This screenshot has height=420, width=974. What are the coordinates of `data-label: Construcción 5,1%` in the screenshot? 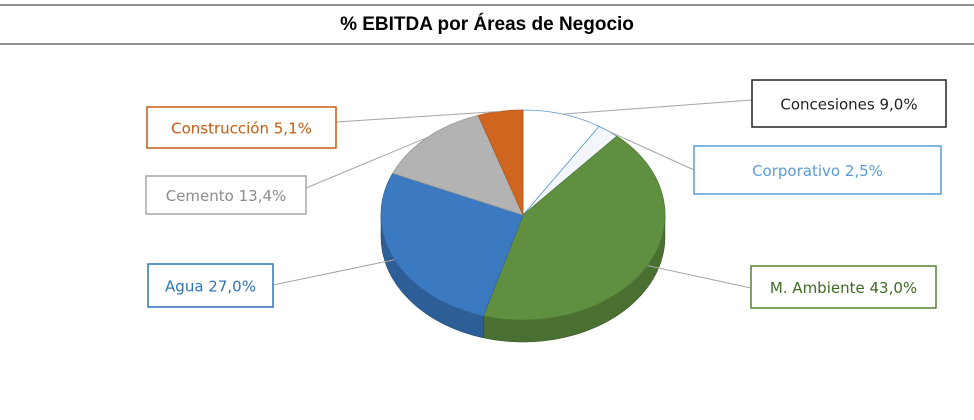 It's located at (241, 128).